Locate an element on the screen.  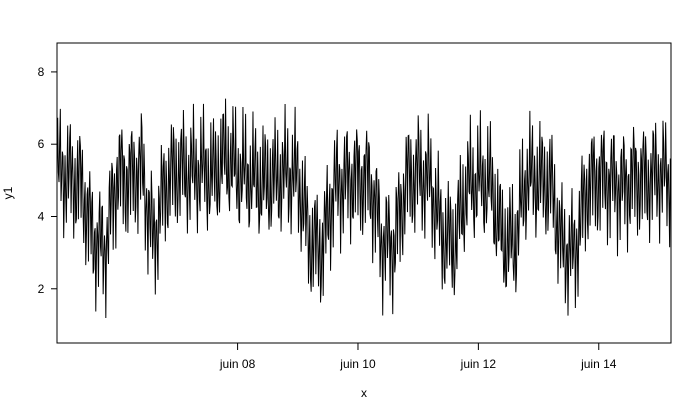
x-axis-label: x is located at coordinates (364, 393).